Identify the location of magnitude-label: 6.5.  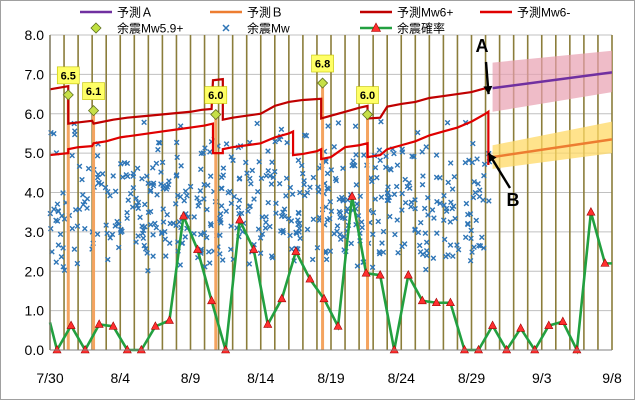
(68, 76).